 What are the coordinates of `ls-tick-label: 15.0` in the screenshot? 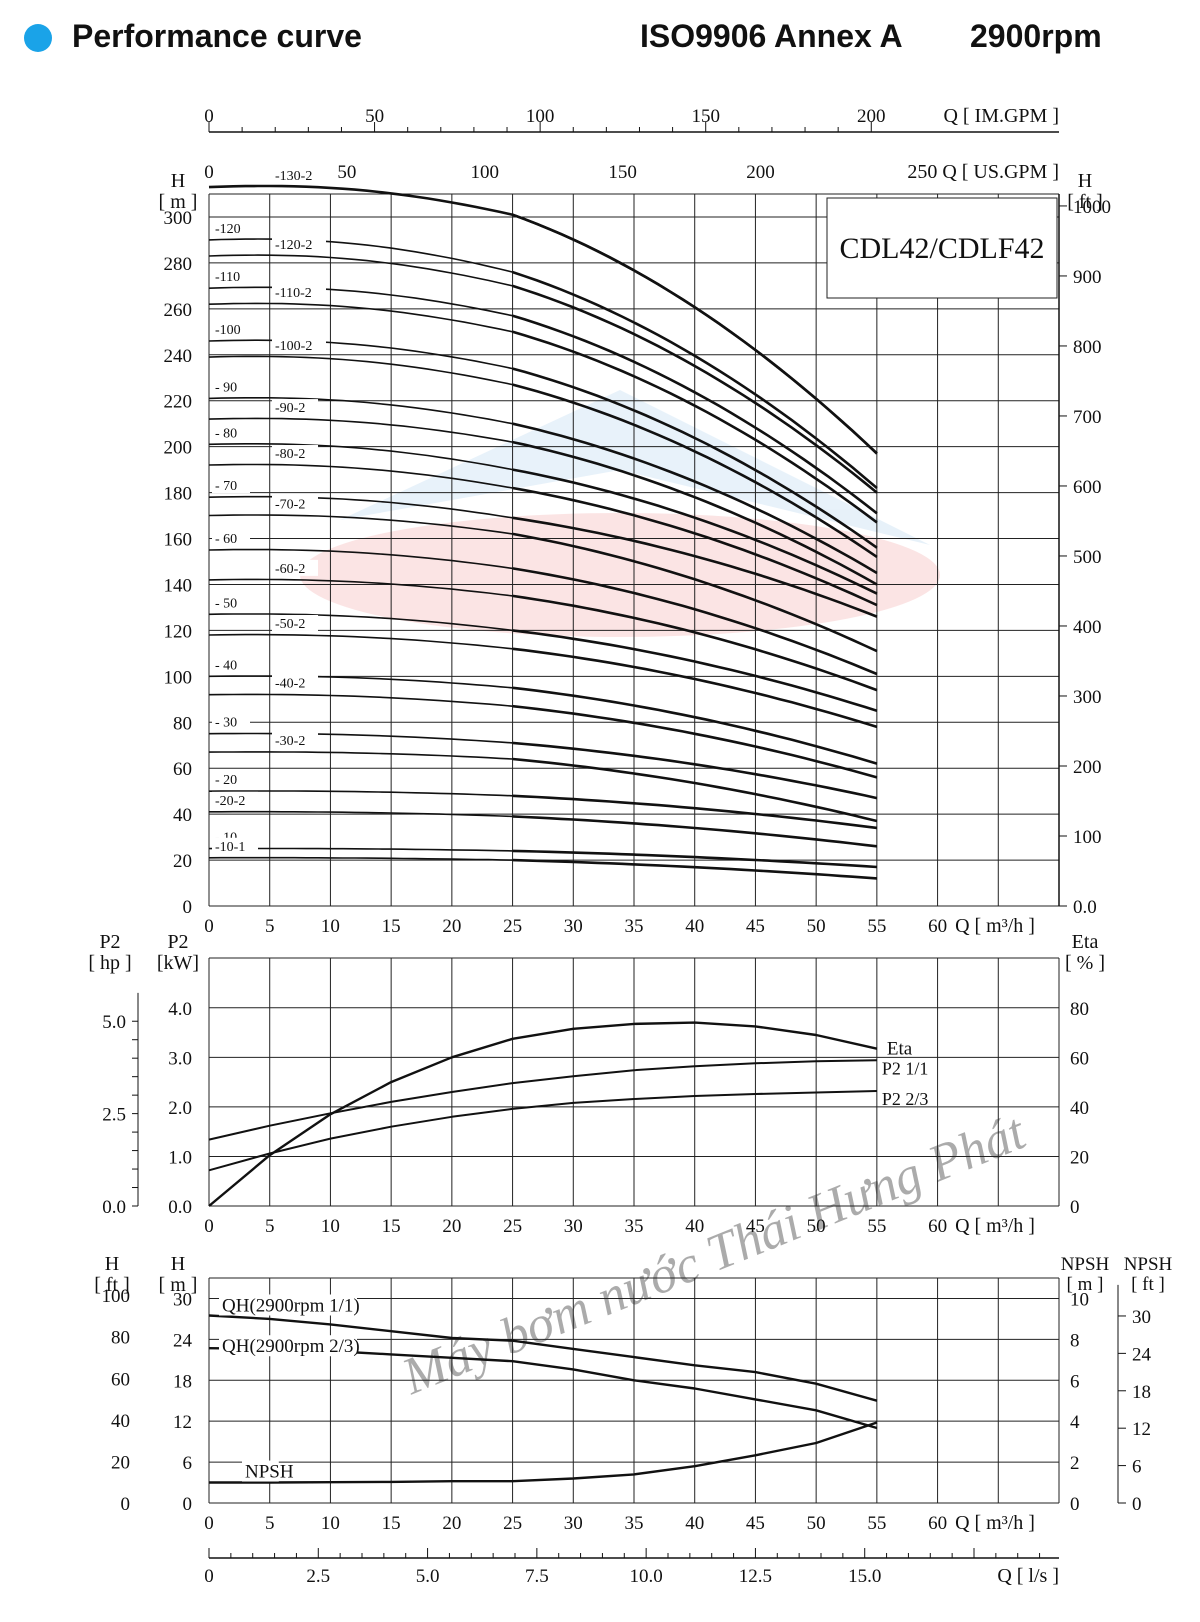 It's located at (864, 1576).